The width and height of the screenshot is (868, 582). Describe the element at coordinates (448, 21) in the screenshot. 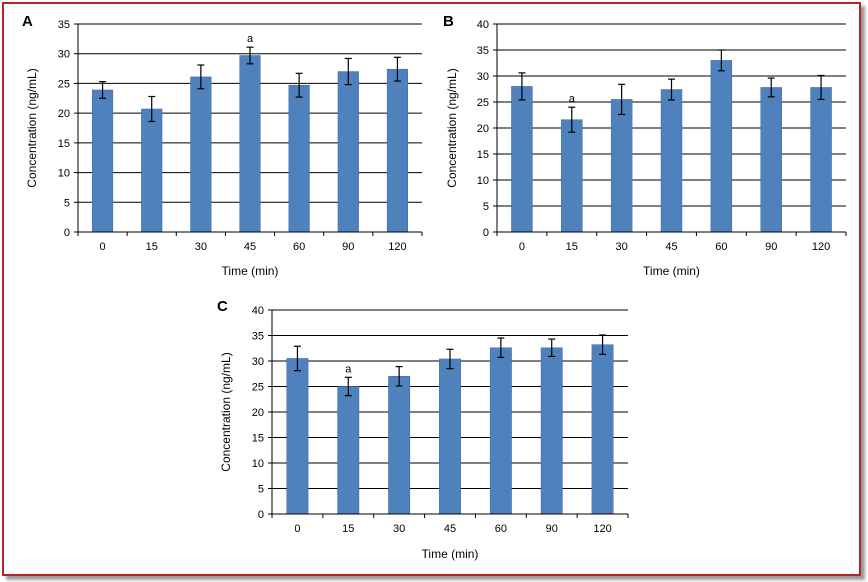

I see `panel-letter: B` at that location.